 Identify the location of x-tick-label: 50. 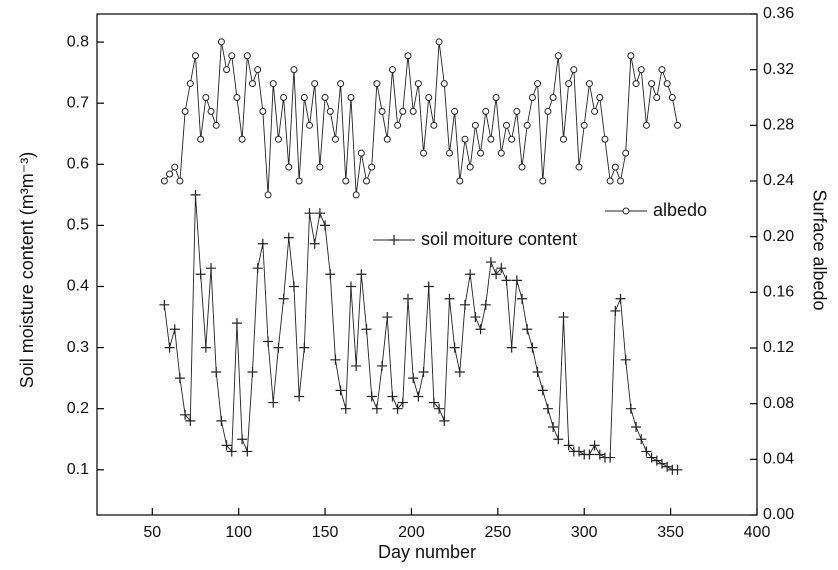
(152, 532).